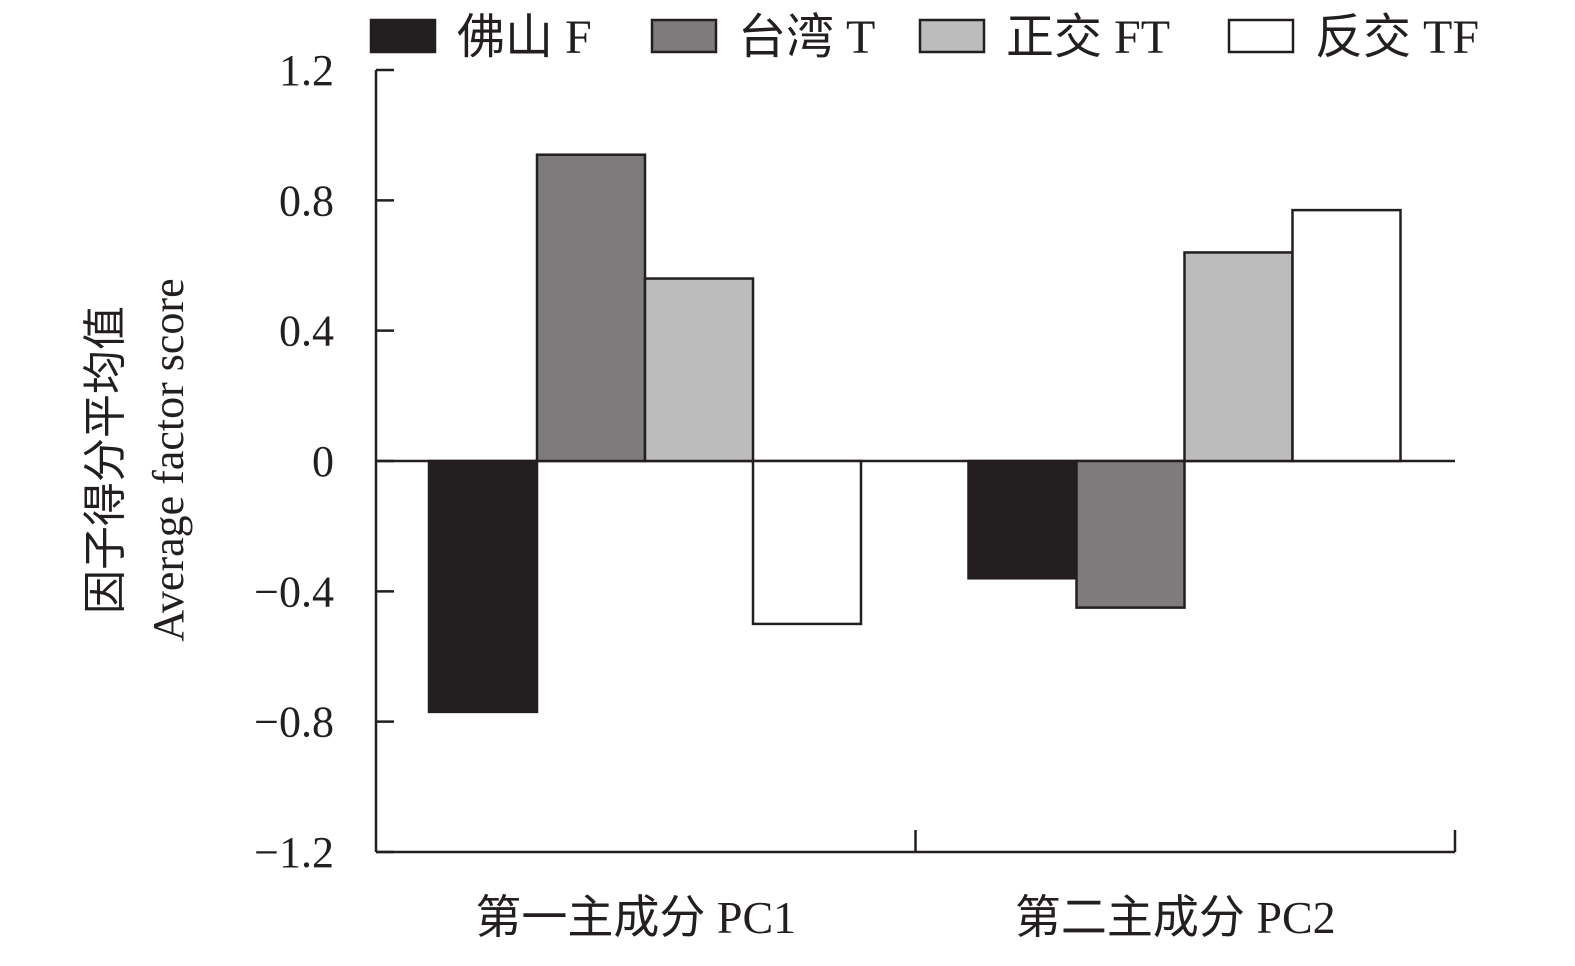 The height and width of the screenshot is (966, 1575). What do you see at coordinates (323, 461) in the screenshot?
I see `y-tick-label: 0` at bounding box center [323, 461].